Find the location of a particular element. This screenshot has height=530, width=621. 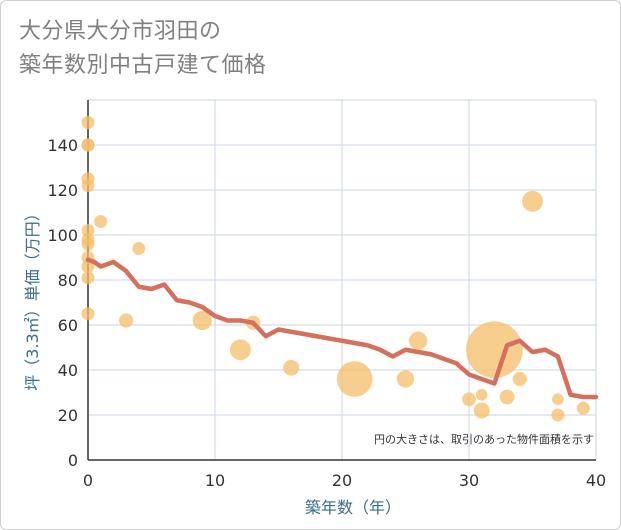

x-tick-label: 20 is located at coordinates (342, 480).